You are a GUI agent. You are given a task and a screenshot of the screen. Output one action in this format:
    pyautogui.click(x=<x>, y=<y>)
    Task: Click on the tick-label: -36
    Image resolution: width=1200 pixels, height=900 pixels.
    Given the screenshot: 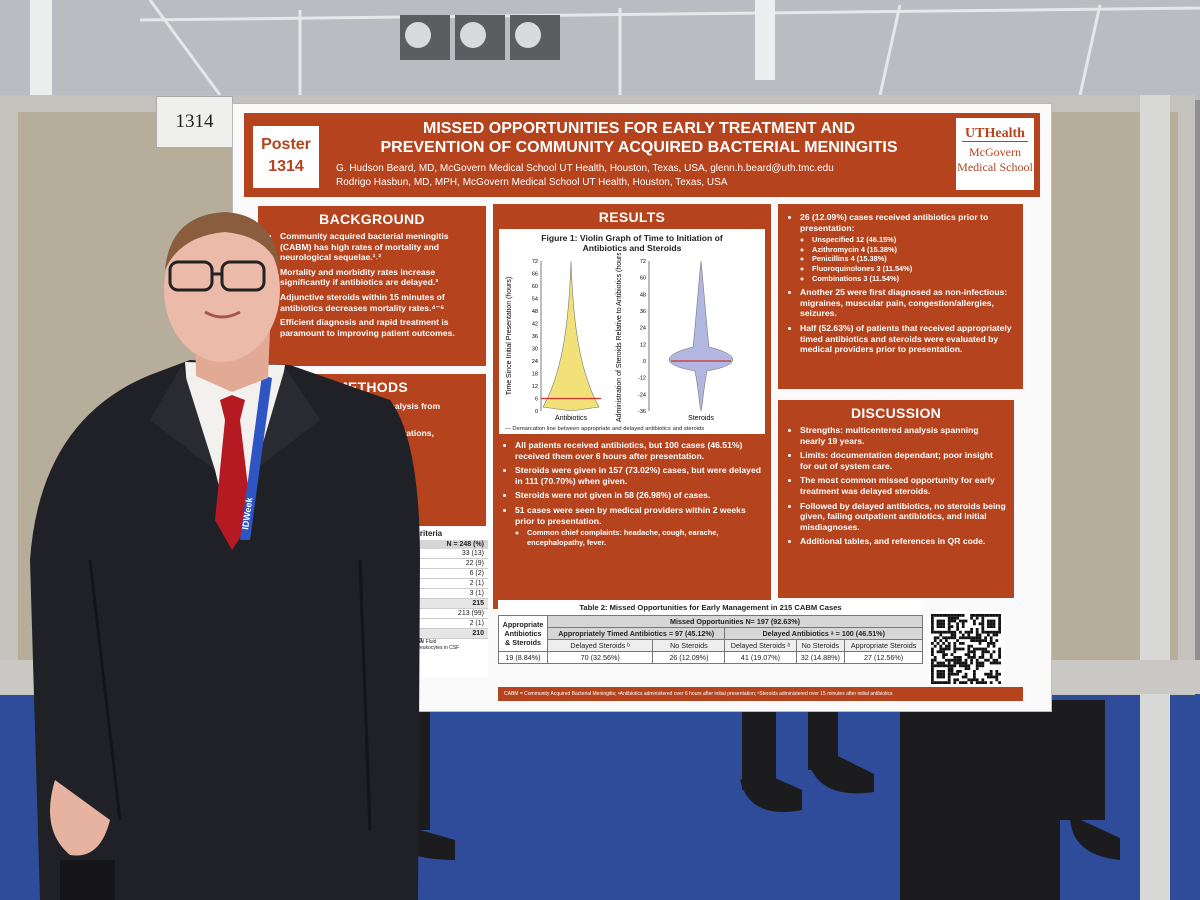 What is the action you would take?
    pyautogui.click(x=642, y=412)
    